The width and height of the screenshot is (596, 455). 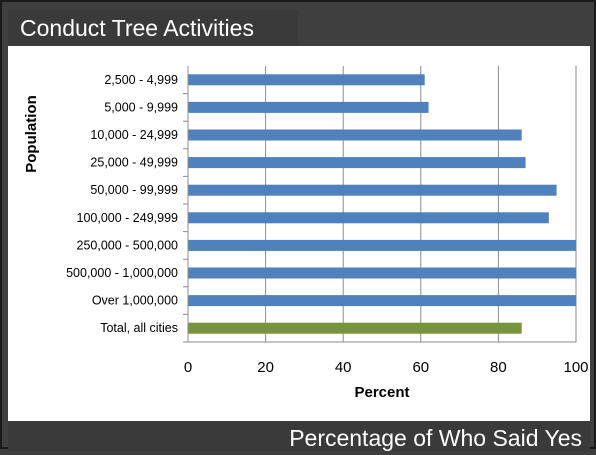 What do you see at coordinates (135, 301) in the screenshot?
I see `category-label: Over 1,000,000` at bounding box center [135, 301].